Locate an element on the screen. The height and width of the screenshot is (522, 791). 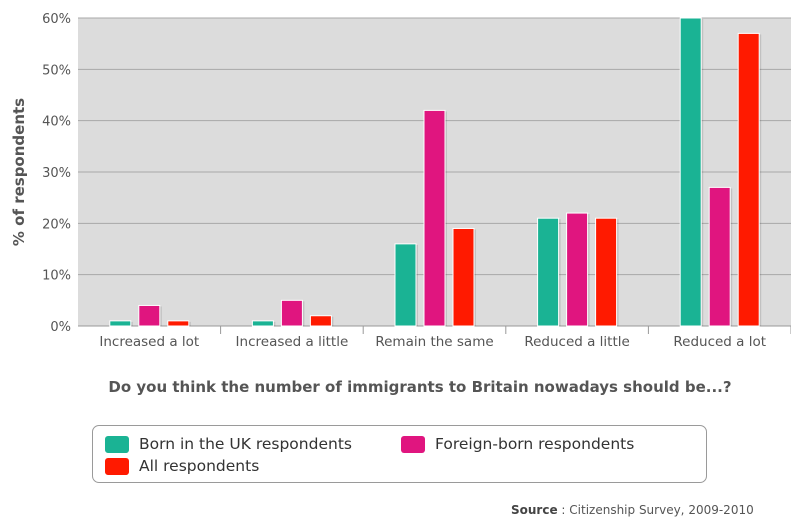
y-axis-ticks: 0% 10% 20% 30% 40% 50% 60% is located at coordinates (56, 173).